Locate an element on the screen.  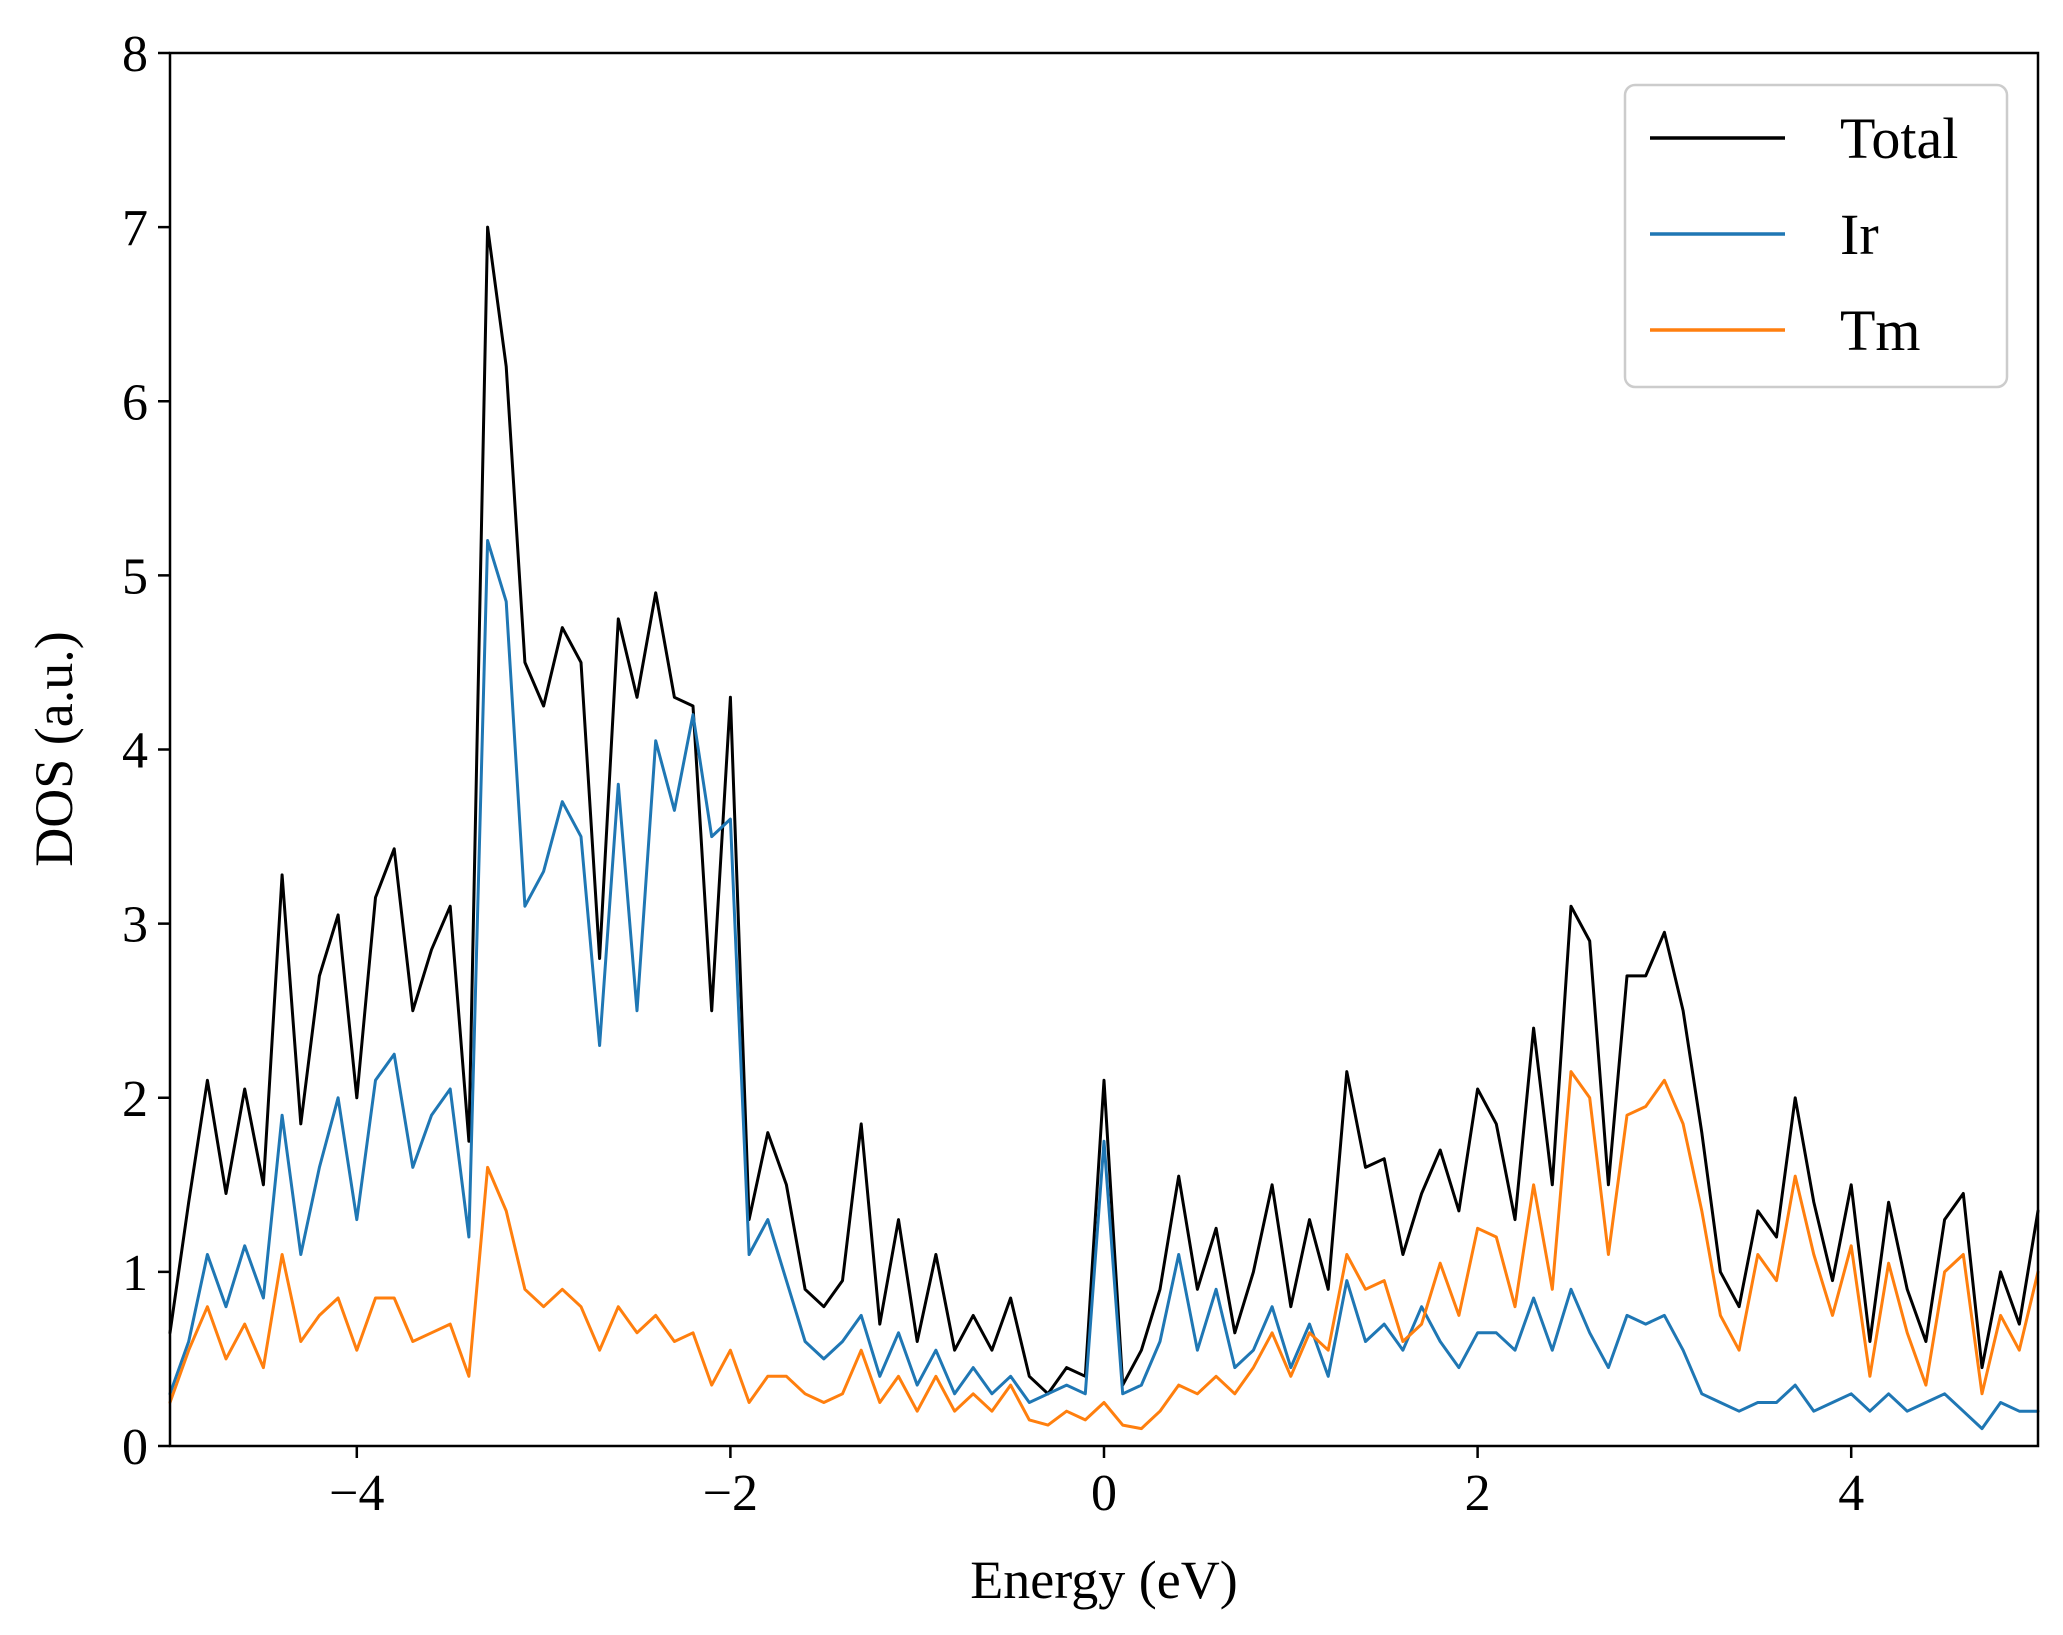
y-tick-label: 1 is located at coordinates (135, 1273).